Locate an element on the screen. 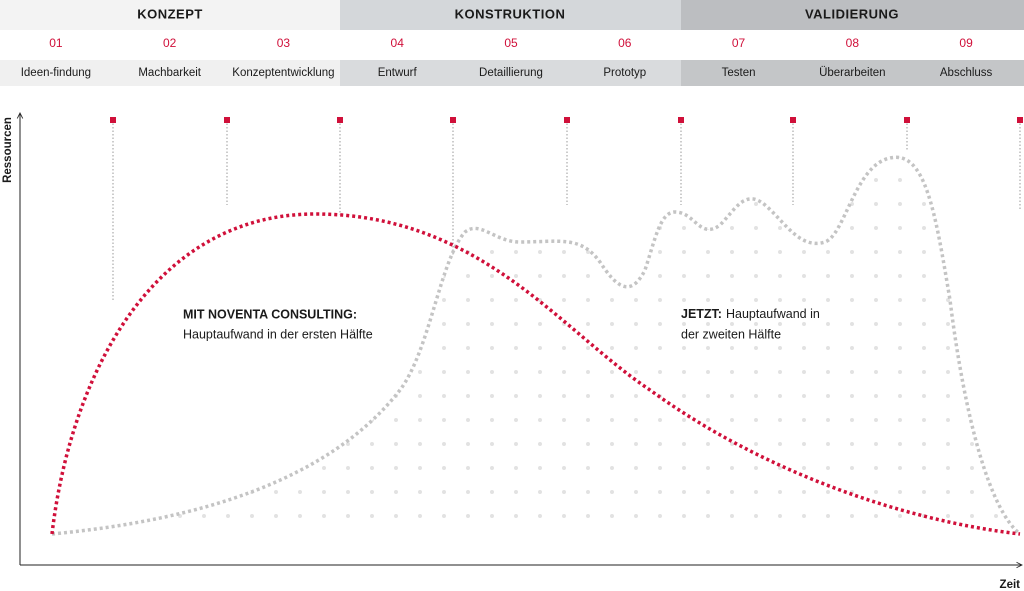 Image resolution: width=1024 pixels, height=591 pixels. step-number: 09 is located at coordinates (966, 43).